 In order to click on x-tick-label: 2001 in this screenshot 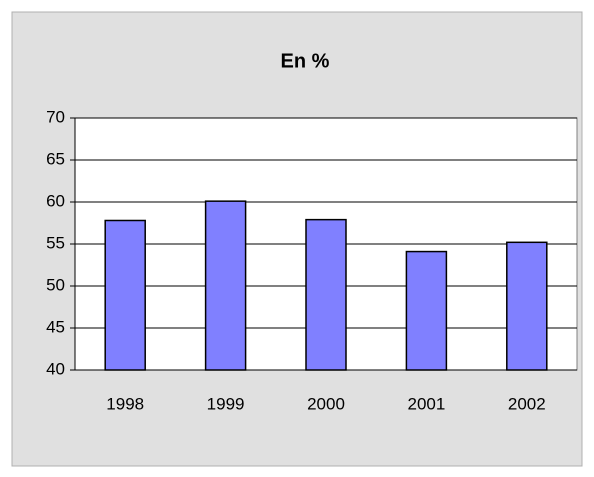, I will do `click(426, 403)`.